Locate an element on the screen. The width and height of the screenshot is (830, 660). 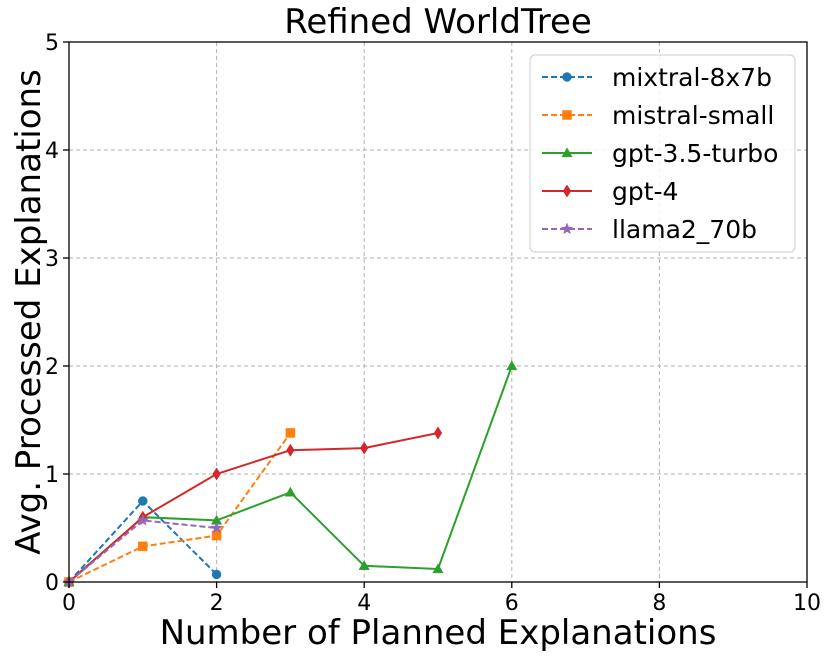
legend-entry-mixtral-8x7b: mixtral-8x7b is located at coordinates (657, 77).